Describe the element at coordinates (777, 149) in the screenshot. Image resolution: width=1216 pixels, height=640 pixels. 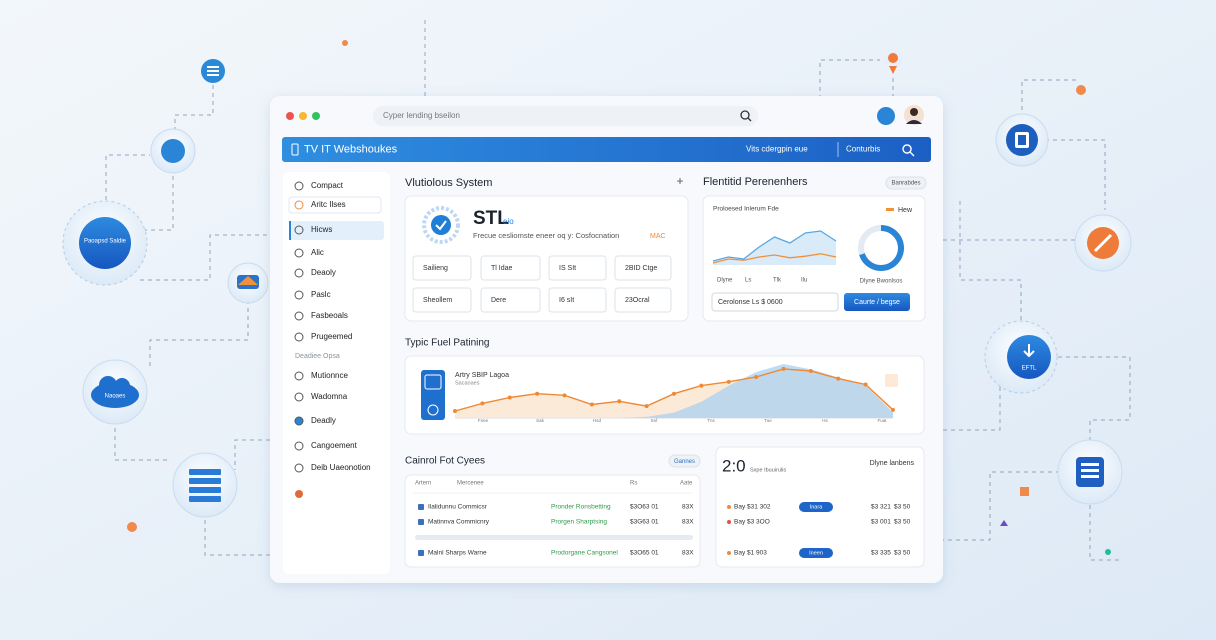
I see `header-link: Vits cdergpin eue` at that location.